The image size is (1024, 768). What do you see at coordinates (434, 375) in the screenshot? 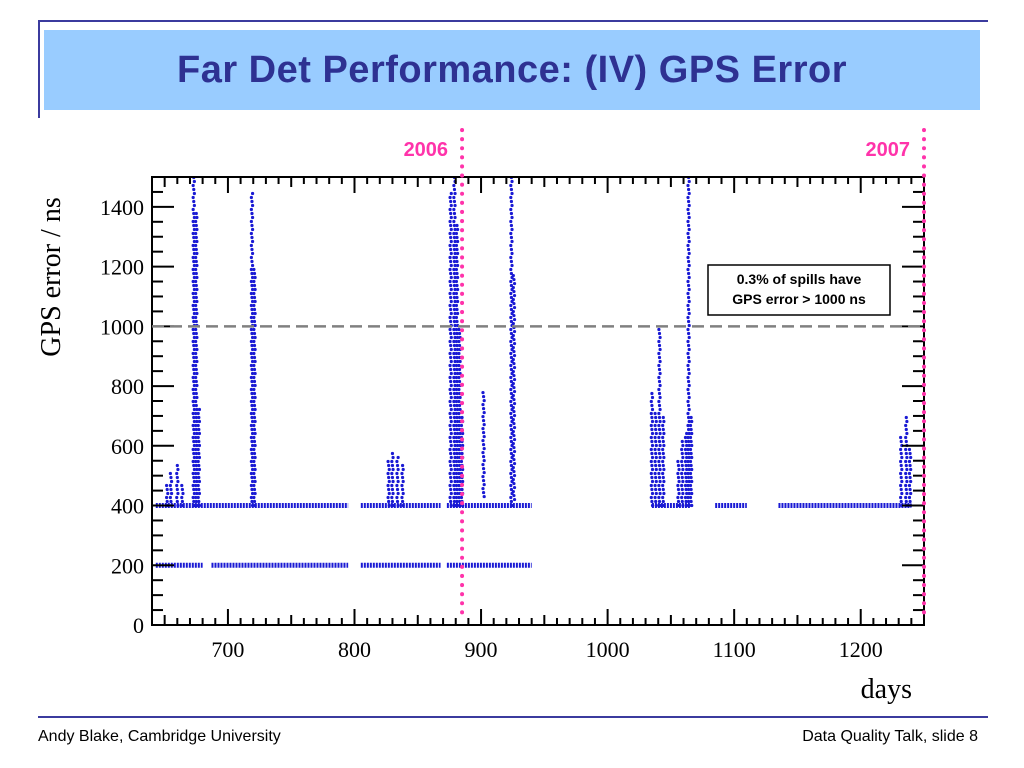
I see `year-marker-2006: 2006` at bounding box center [434, 375].